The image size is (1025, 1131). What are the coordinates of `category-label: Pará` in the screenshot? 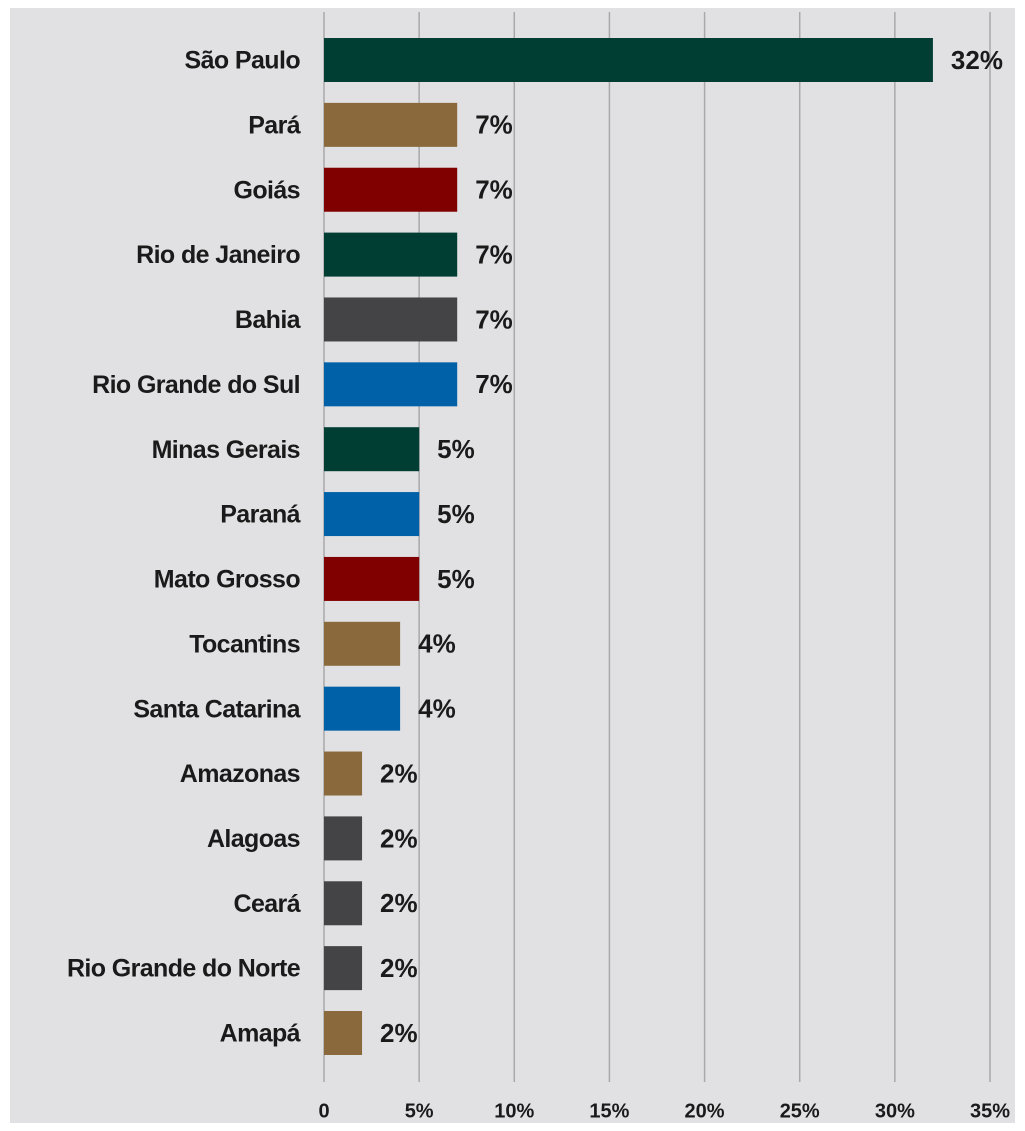 It's located at (274, 125).